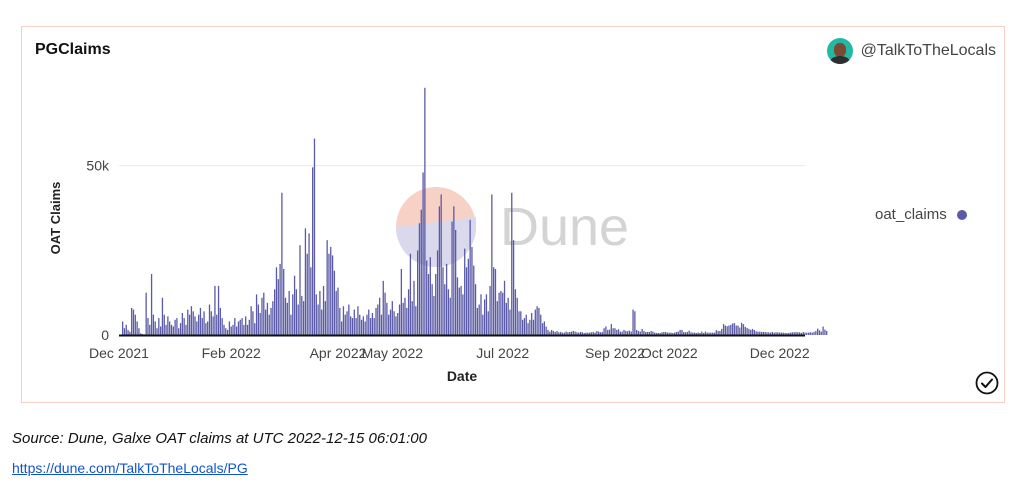  I want to click on y-axis-label: OAT Claims, so click(55, 218).